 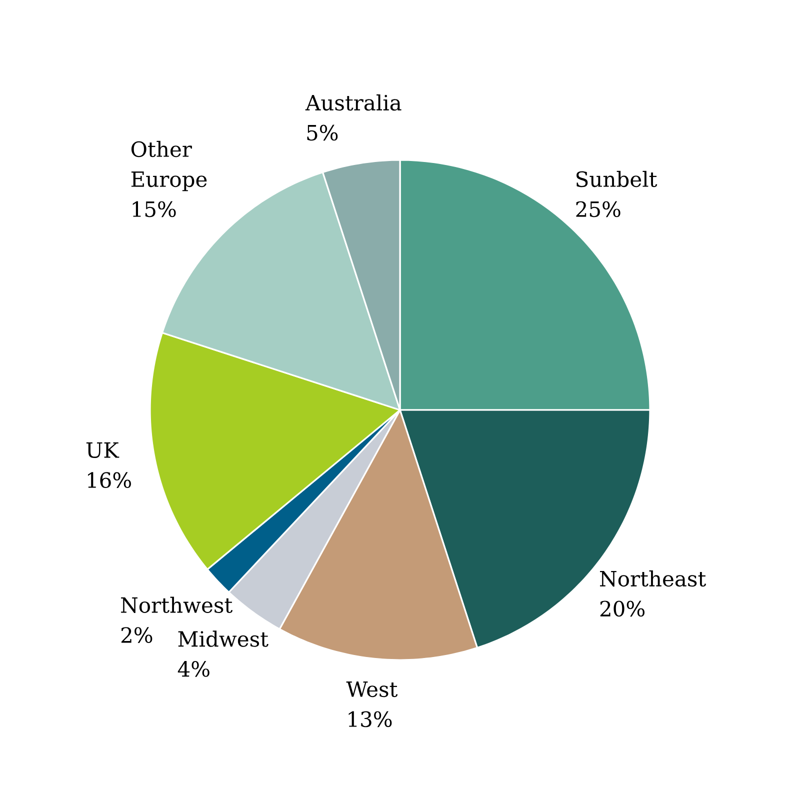 I want to click on slice-label: Other Europe, so click(x=169, y=166).